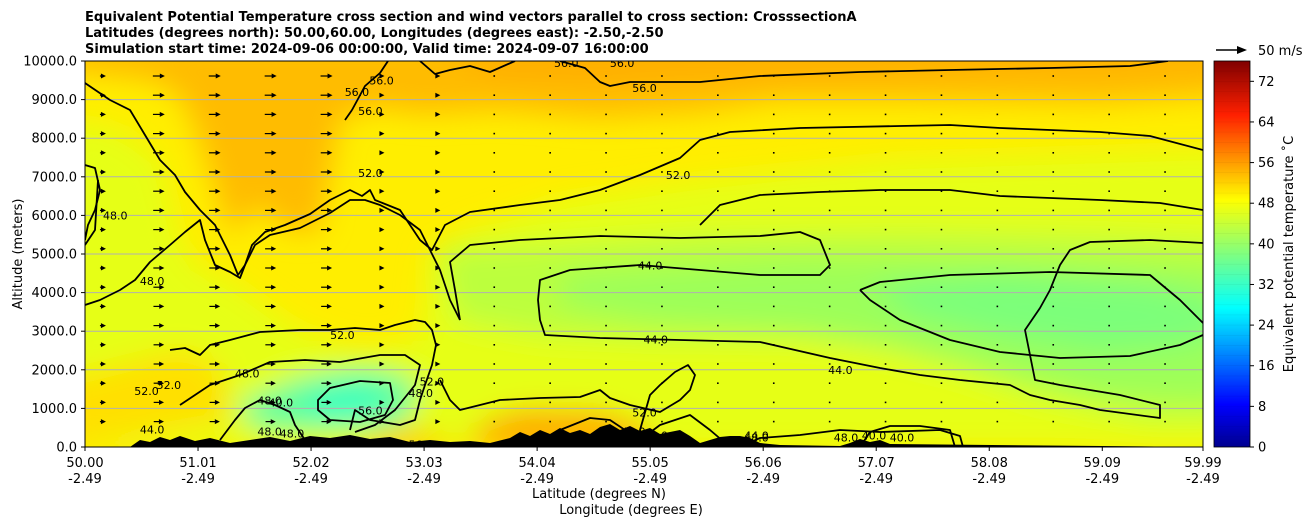 This screenshot has height=526, width=1308. What do you see at coordinates (342, 441) in the screenshot?
I see `contour-label: 48` at bounding box center [342, 441].